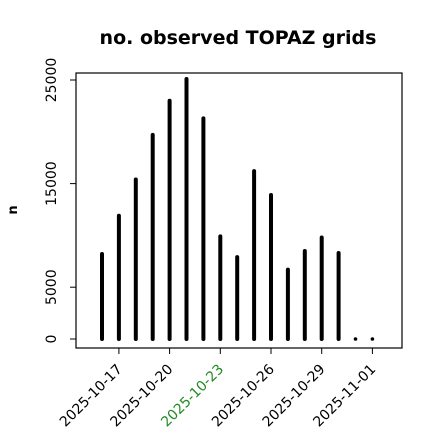 This screenshot has height=440, width=440. I want to click on y-tick-label: 0, so click(52, 339).